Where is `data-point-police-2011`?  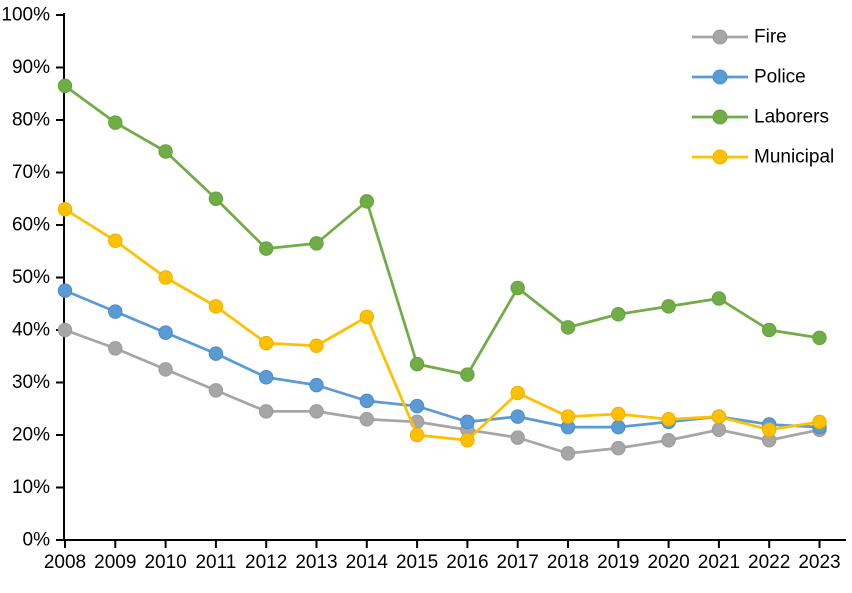
data-point-police-2011 is located at coordinates (216, 353).